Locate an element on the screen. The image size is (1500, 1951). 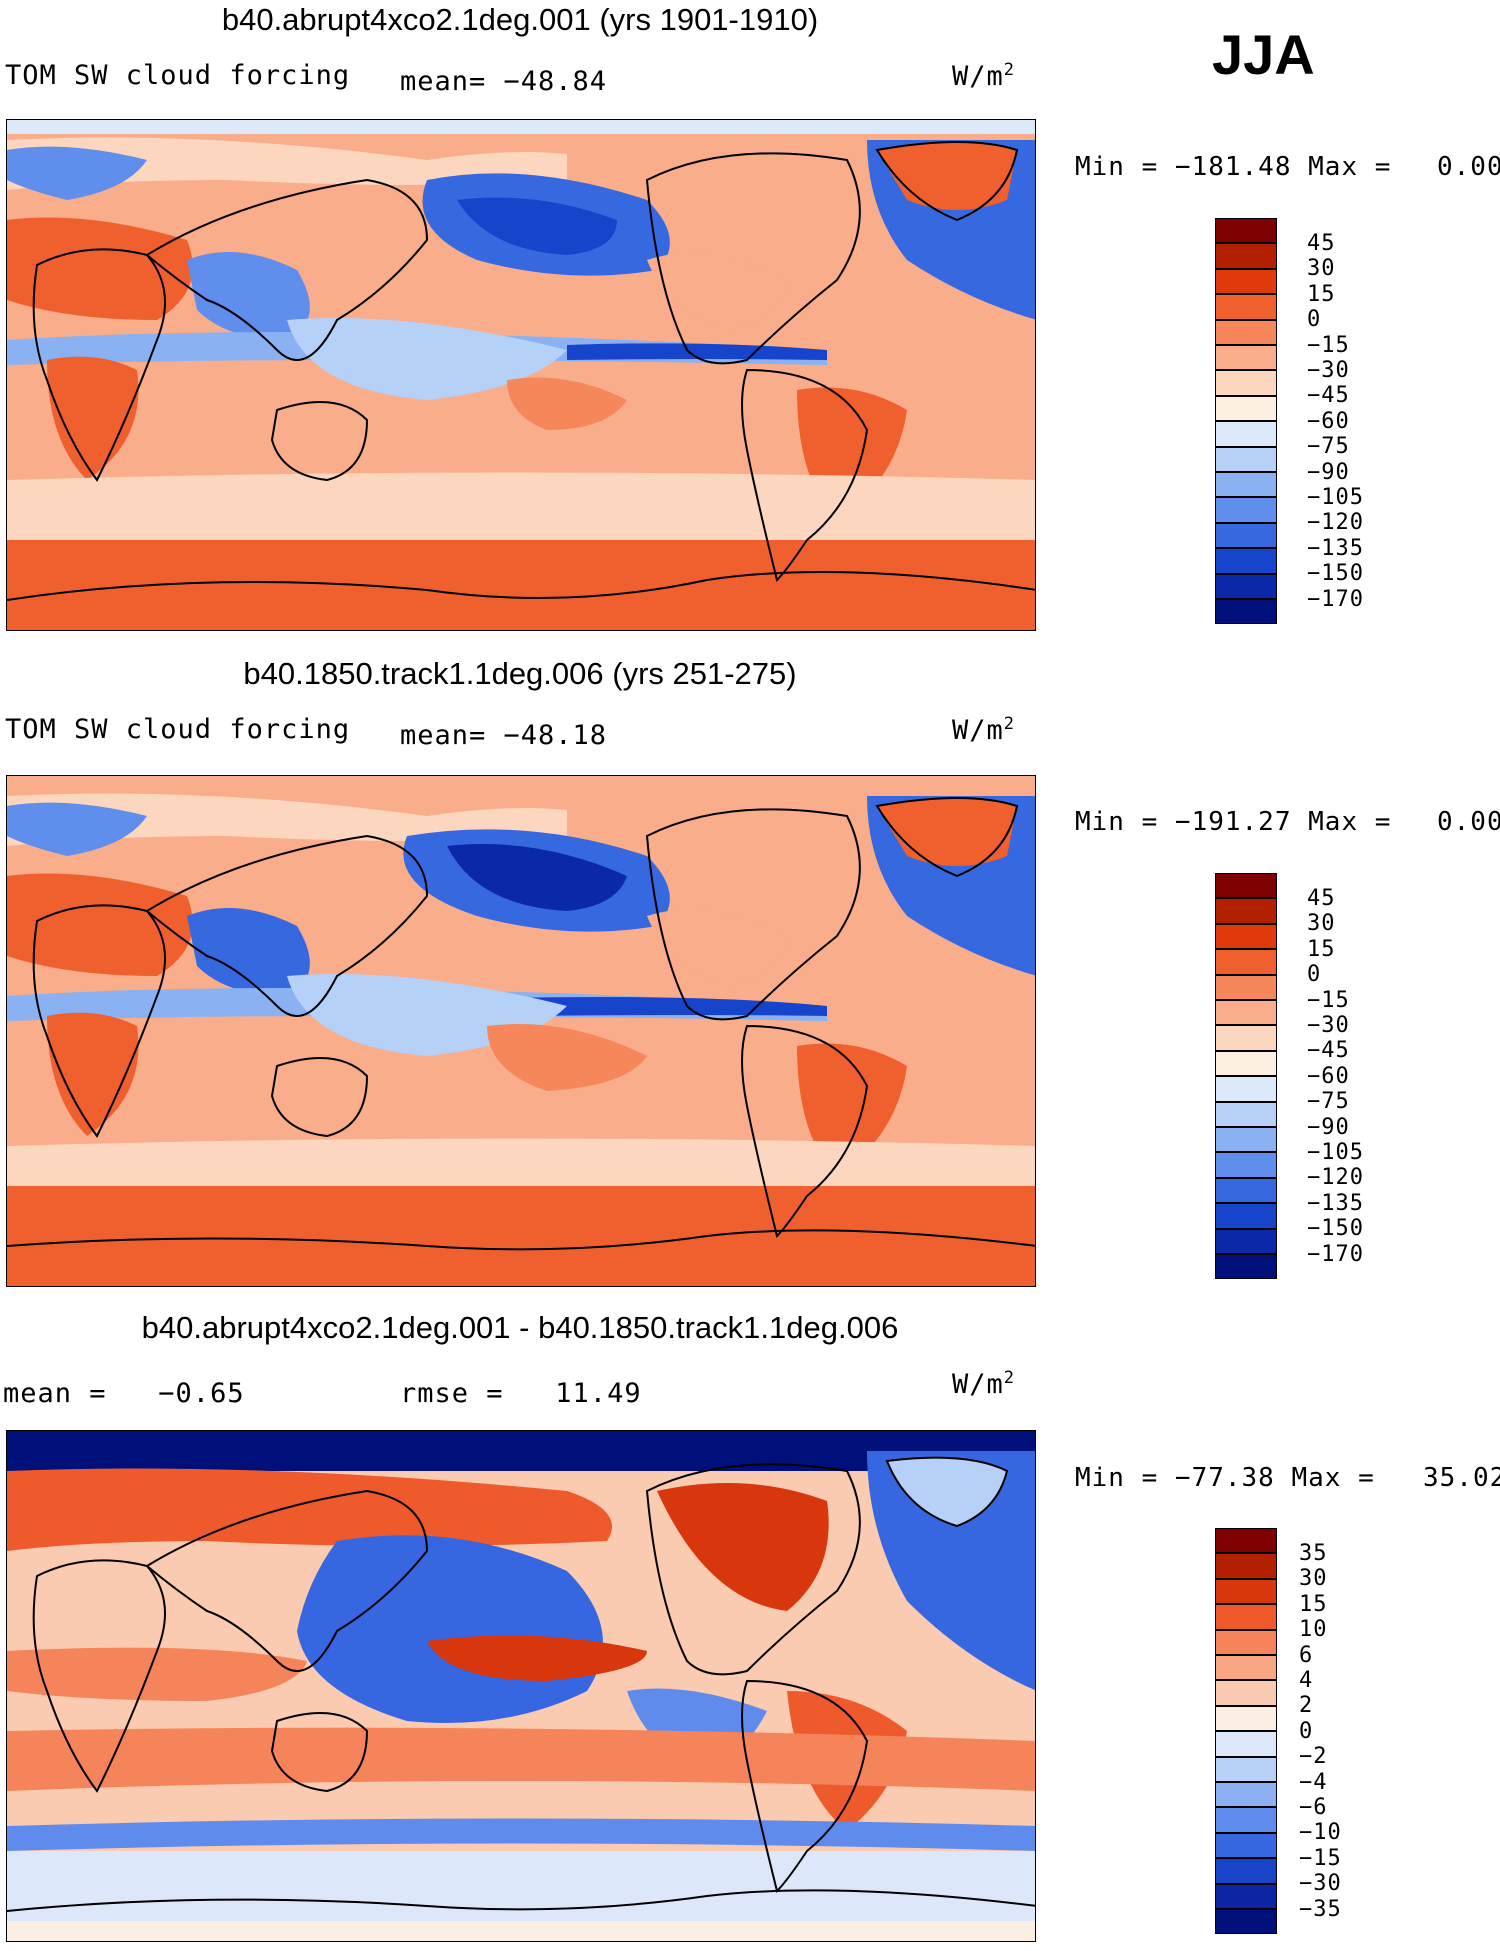
north-africa-warm is located at coordinates (100, 924).